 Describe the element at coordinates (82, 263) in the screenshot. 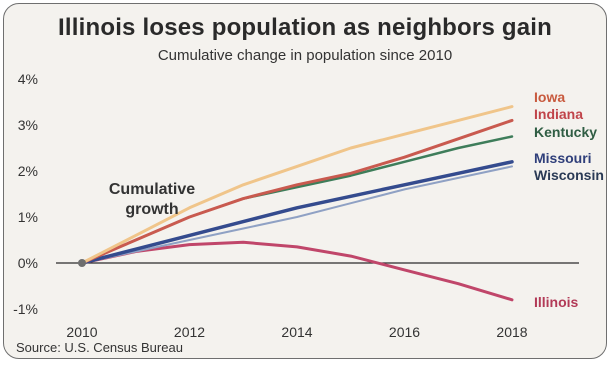

I see `origin-point` at that location.